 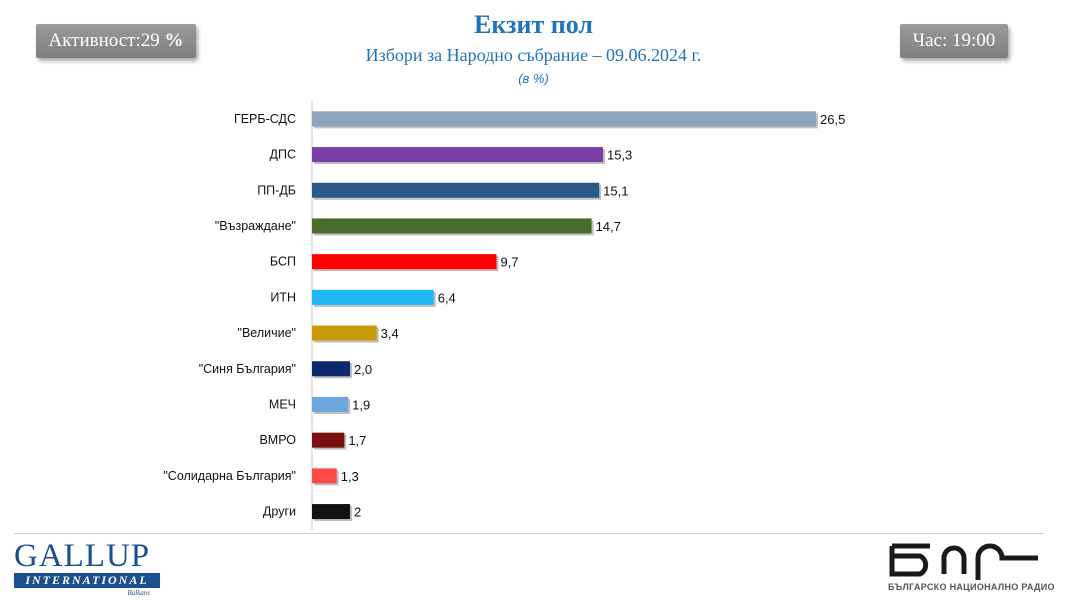 What do you see at coordinates (954, 41) in the screenshot?
I see `time-badge: Час: 19:00` at bounding box center [954, 41].